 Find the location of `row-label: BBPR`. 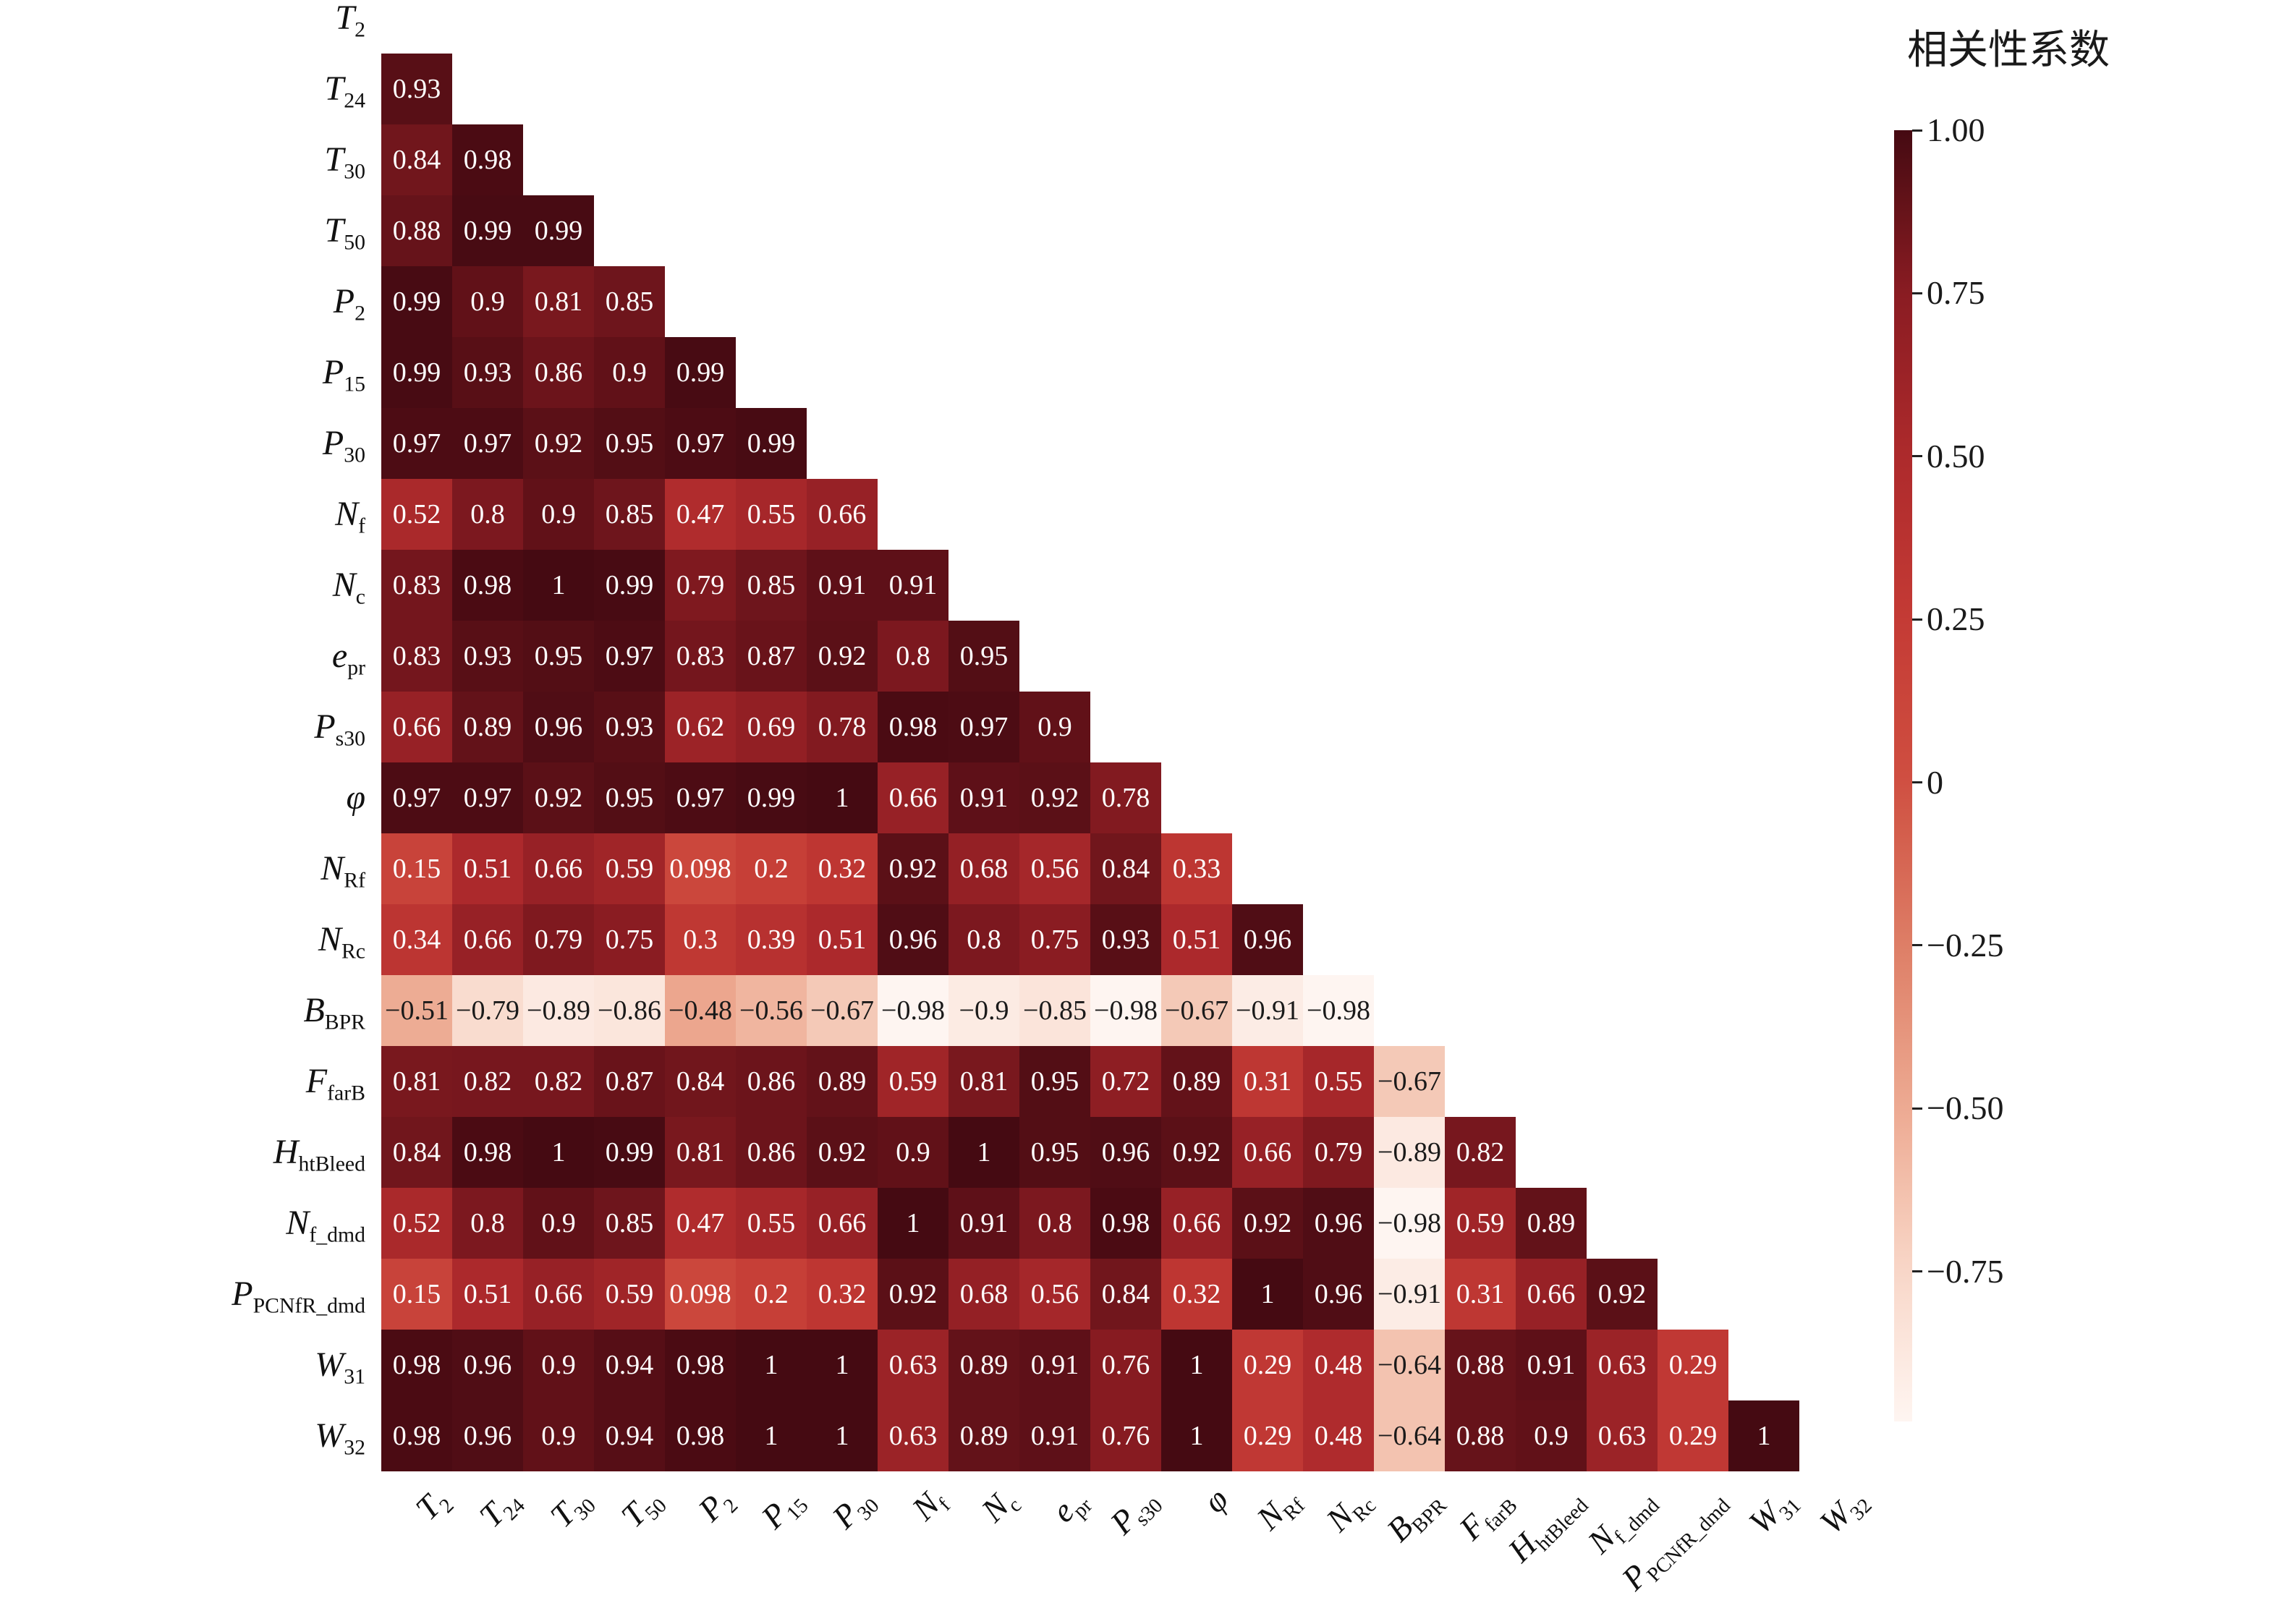

row-label: BBPR is located at coordinates (182, 1010).